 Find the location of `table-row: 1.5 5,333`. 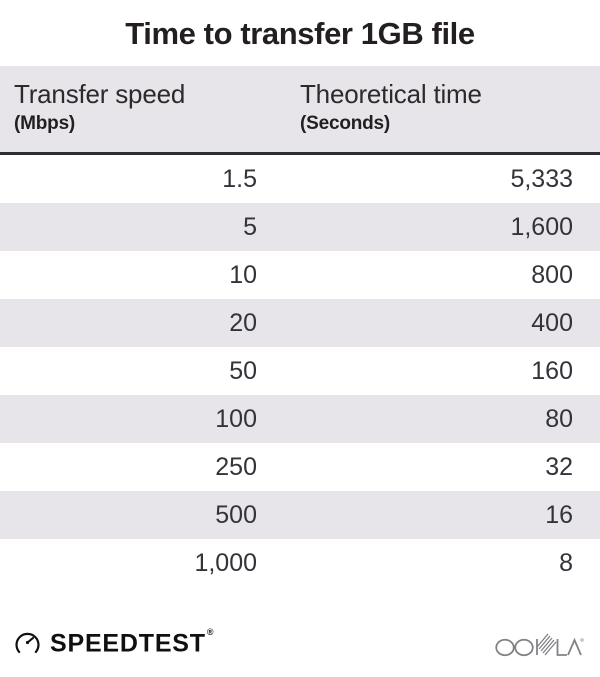

table-row: 1.5 5,333 is located at coordinates (300, 179).